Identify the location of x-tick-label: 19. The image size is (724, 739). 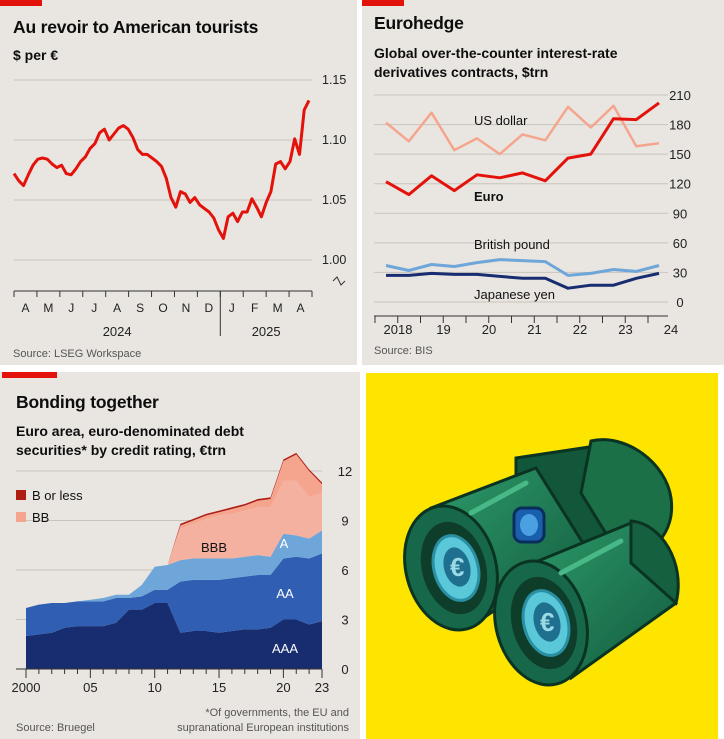
(443, 329).